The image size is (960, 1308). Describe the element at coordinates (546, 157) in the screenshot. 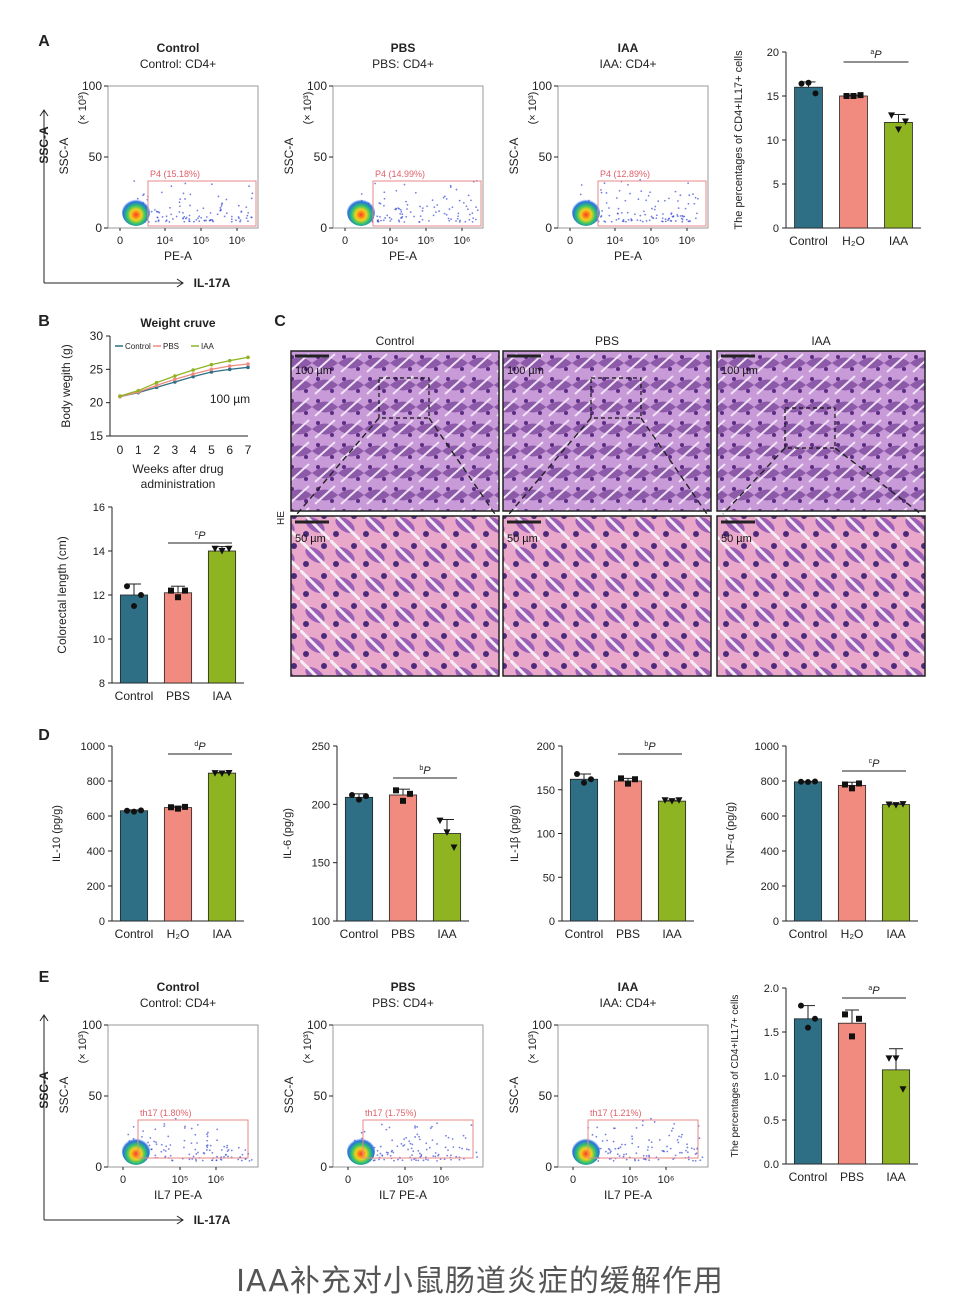

I see `y-tick-label: 50` at that location.